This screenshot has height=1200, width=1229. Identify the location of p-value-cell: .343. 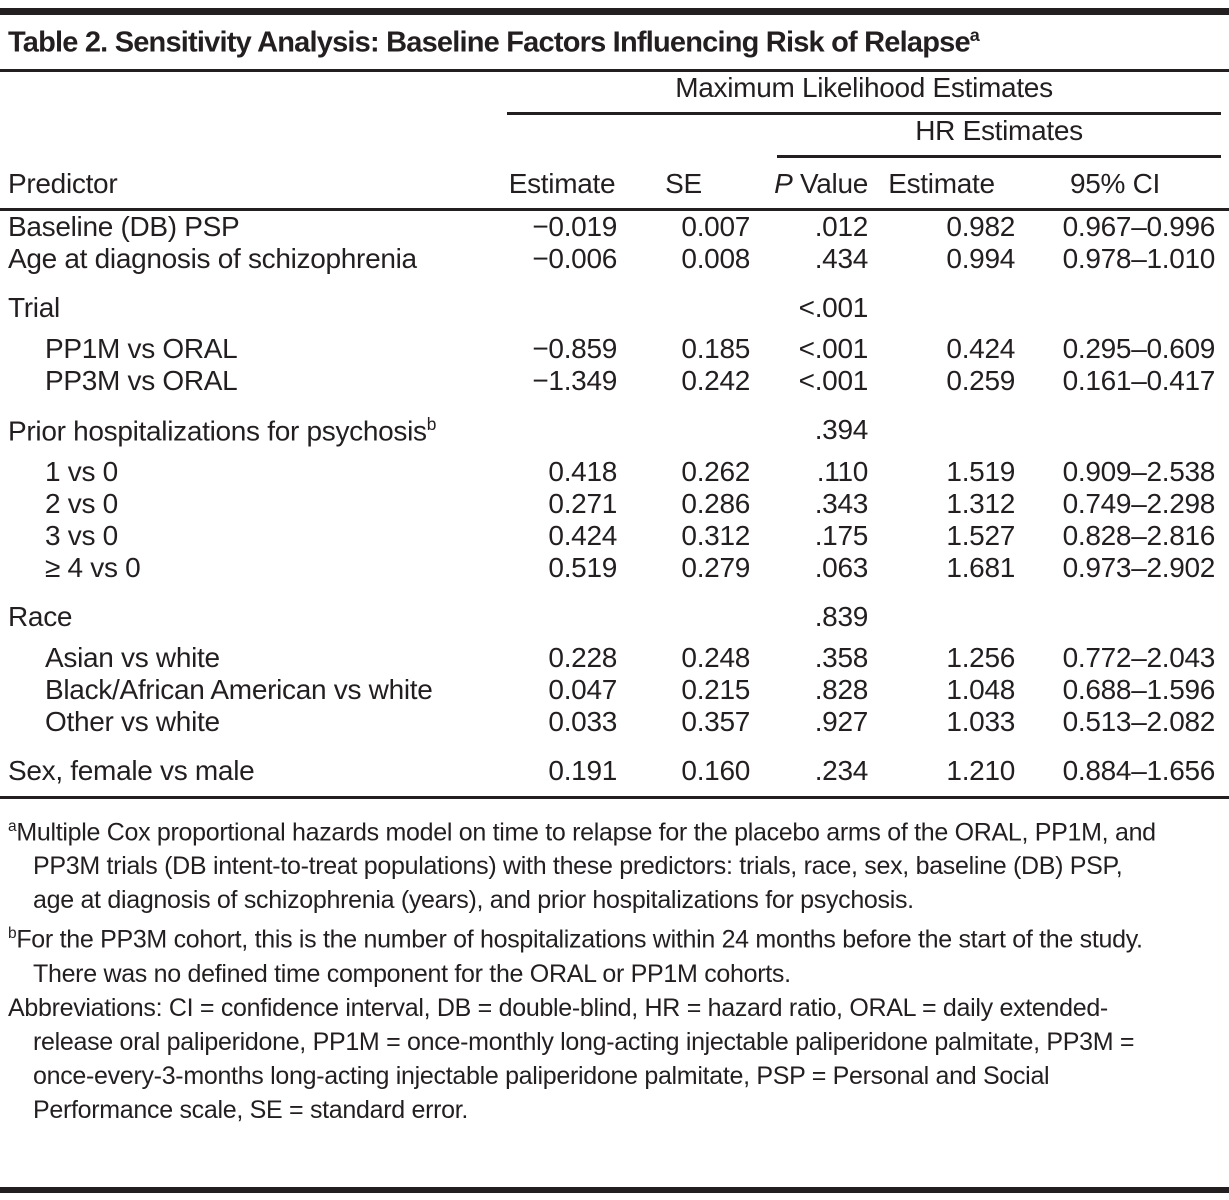
(841, 503).